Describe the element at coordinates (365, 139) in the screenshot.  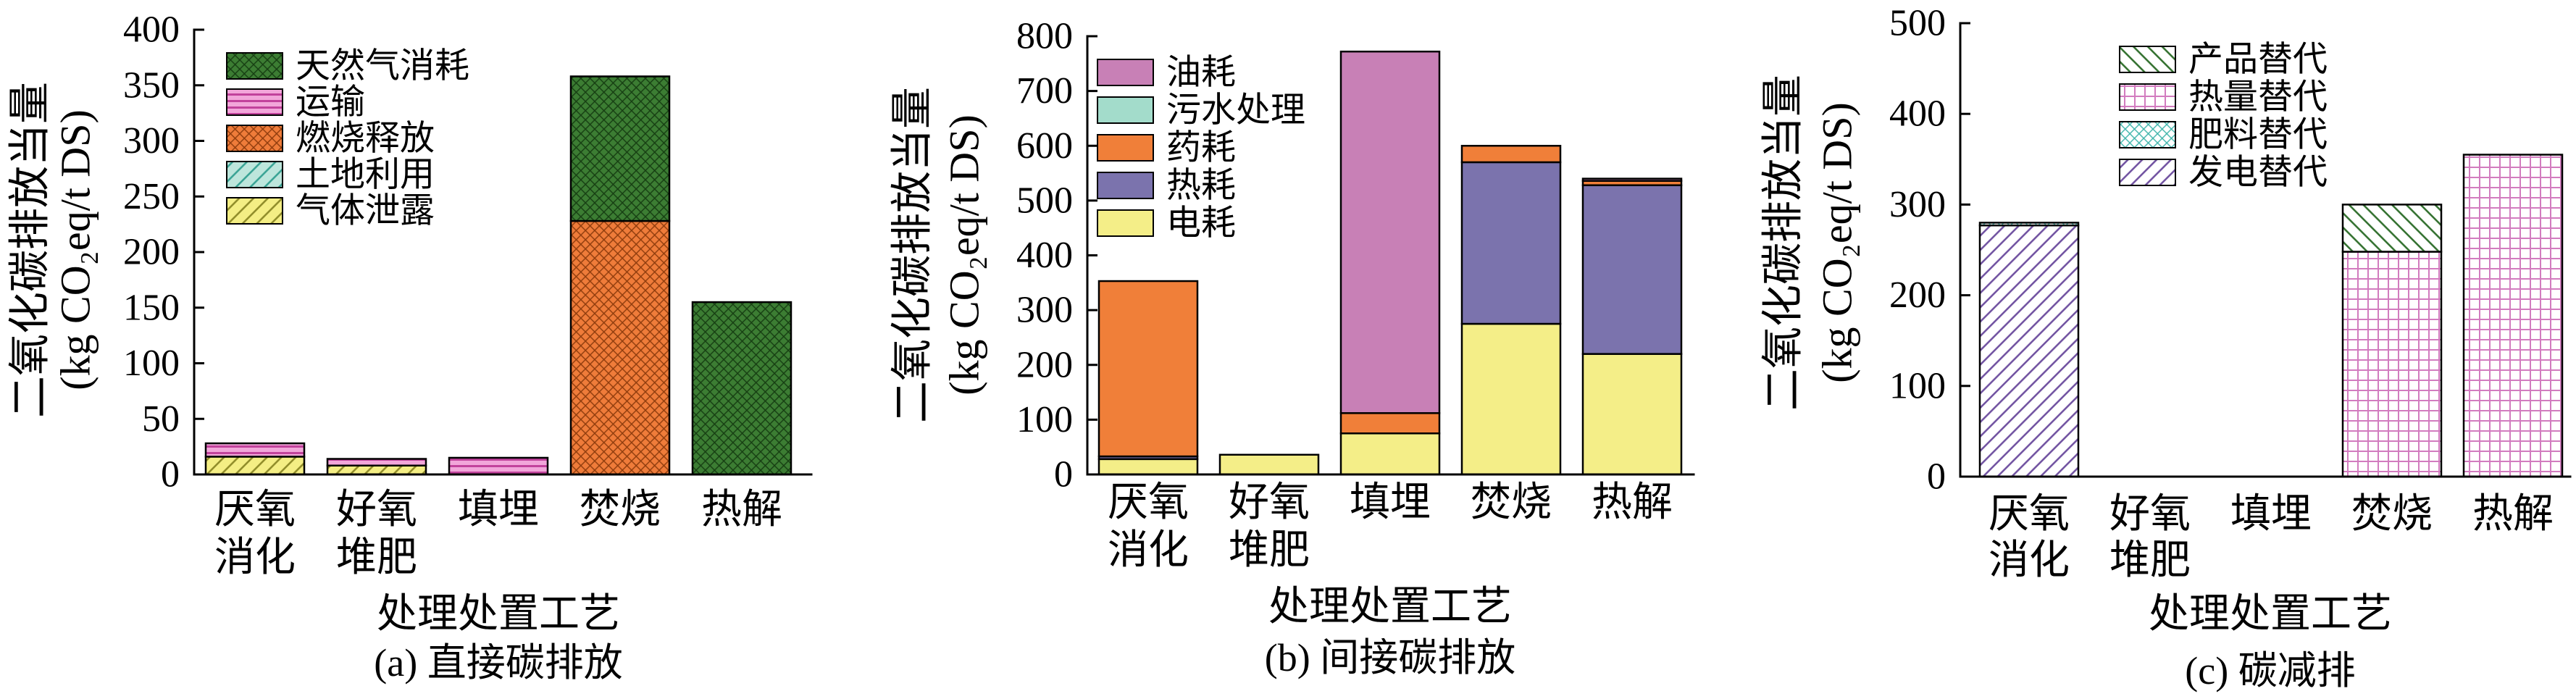
I see `panel-a-legend-label: 燃烧释放` at that location.